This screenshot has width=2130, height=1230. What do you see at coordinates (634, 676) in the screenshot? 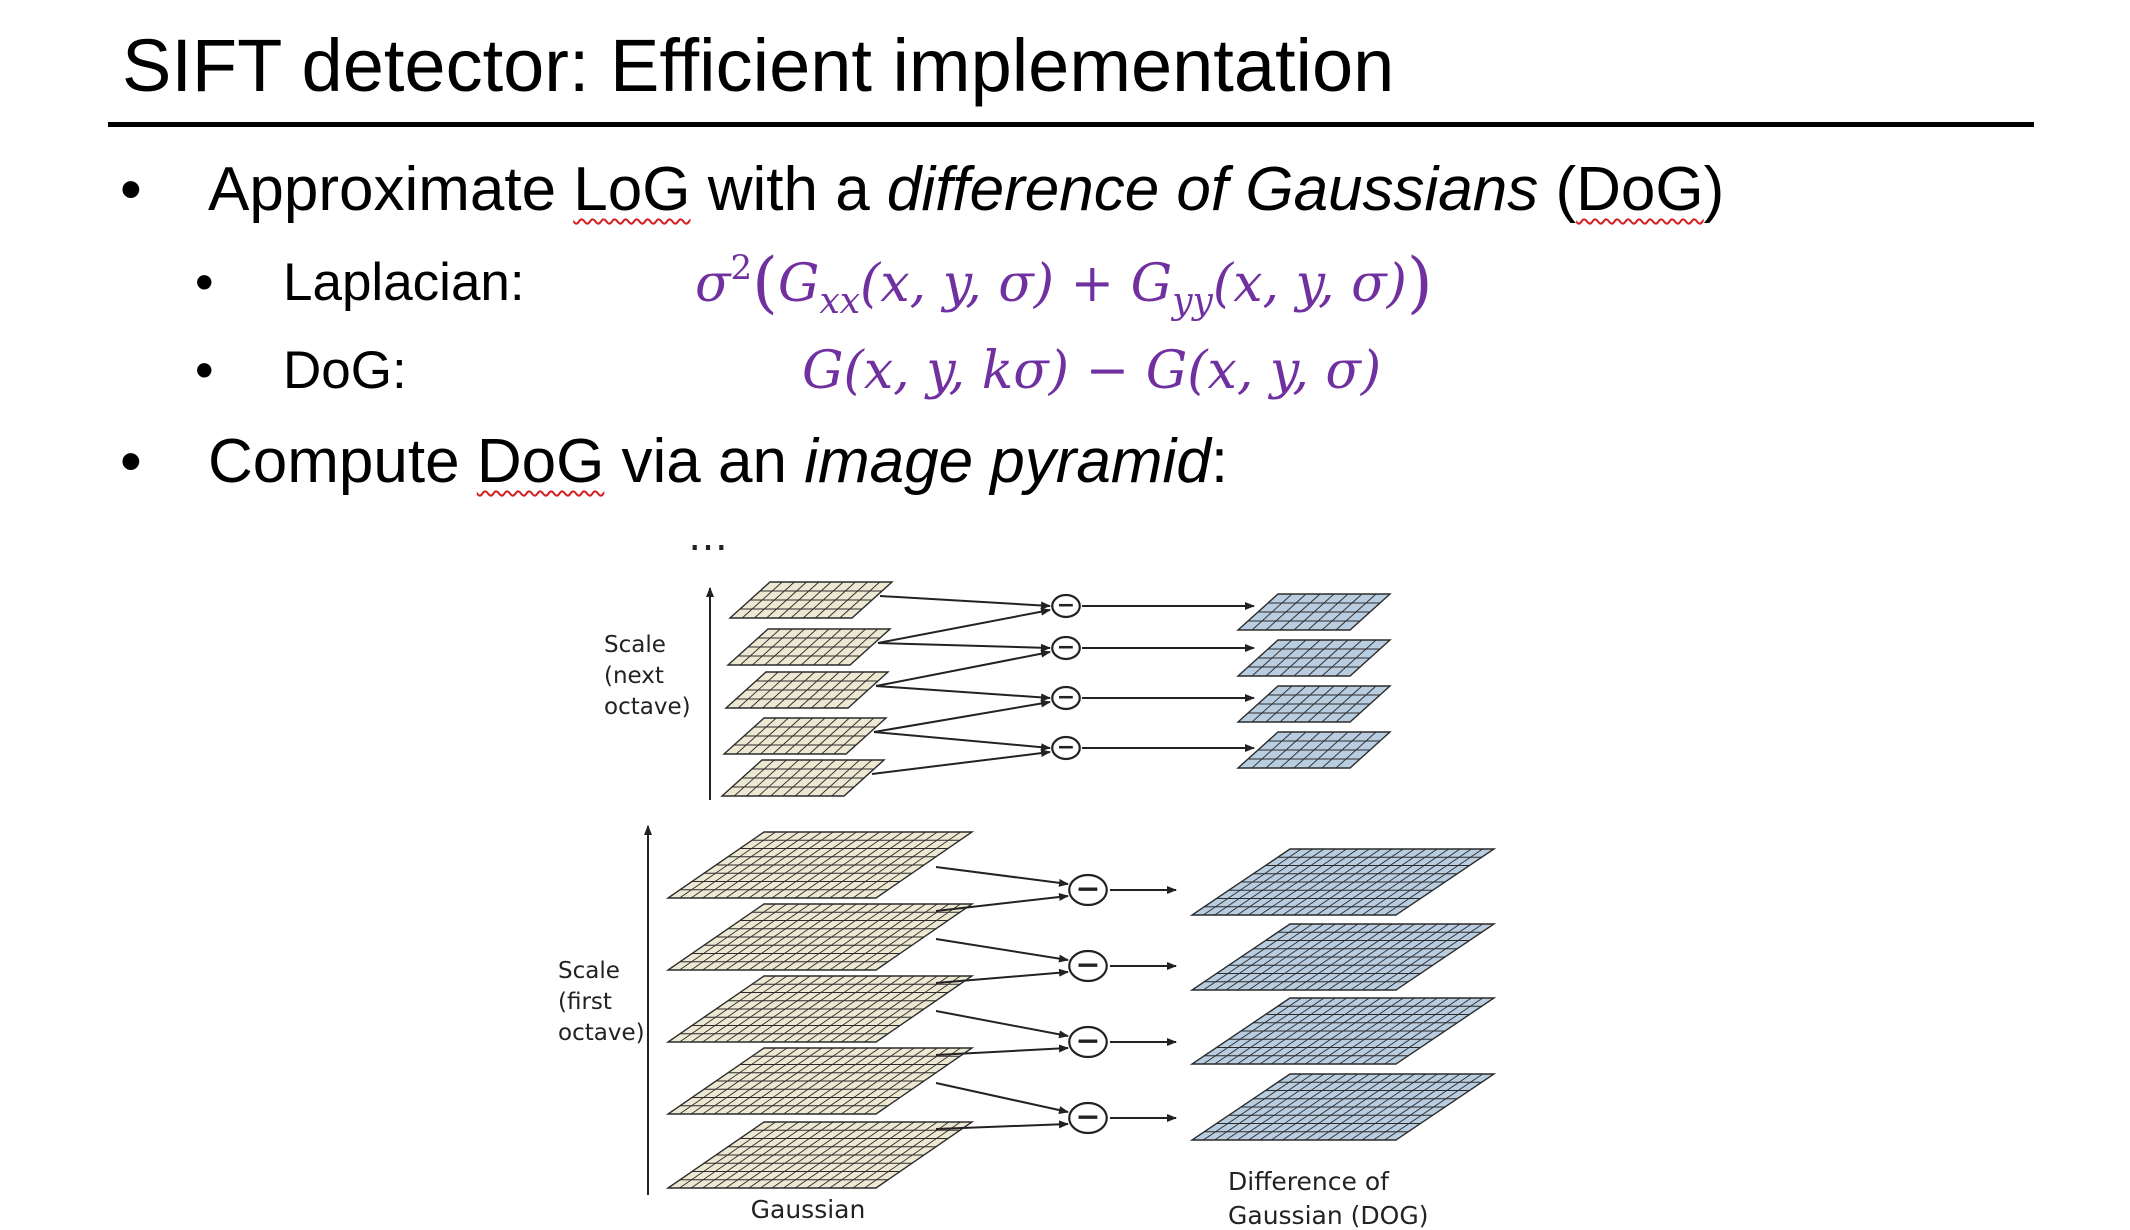
I see `scale-next-octave-label: (next` at bounding box center [634, 676].